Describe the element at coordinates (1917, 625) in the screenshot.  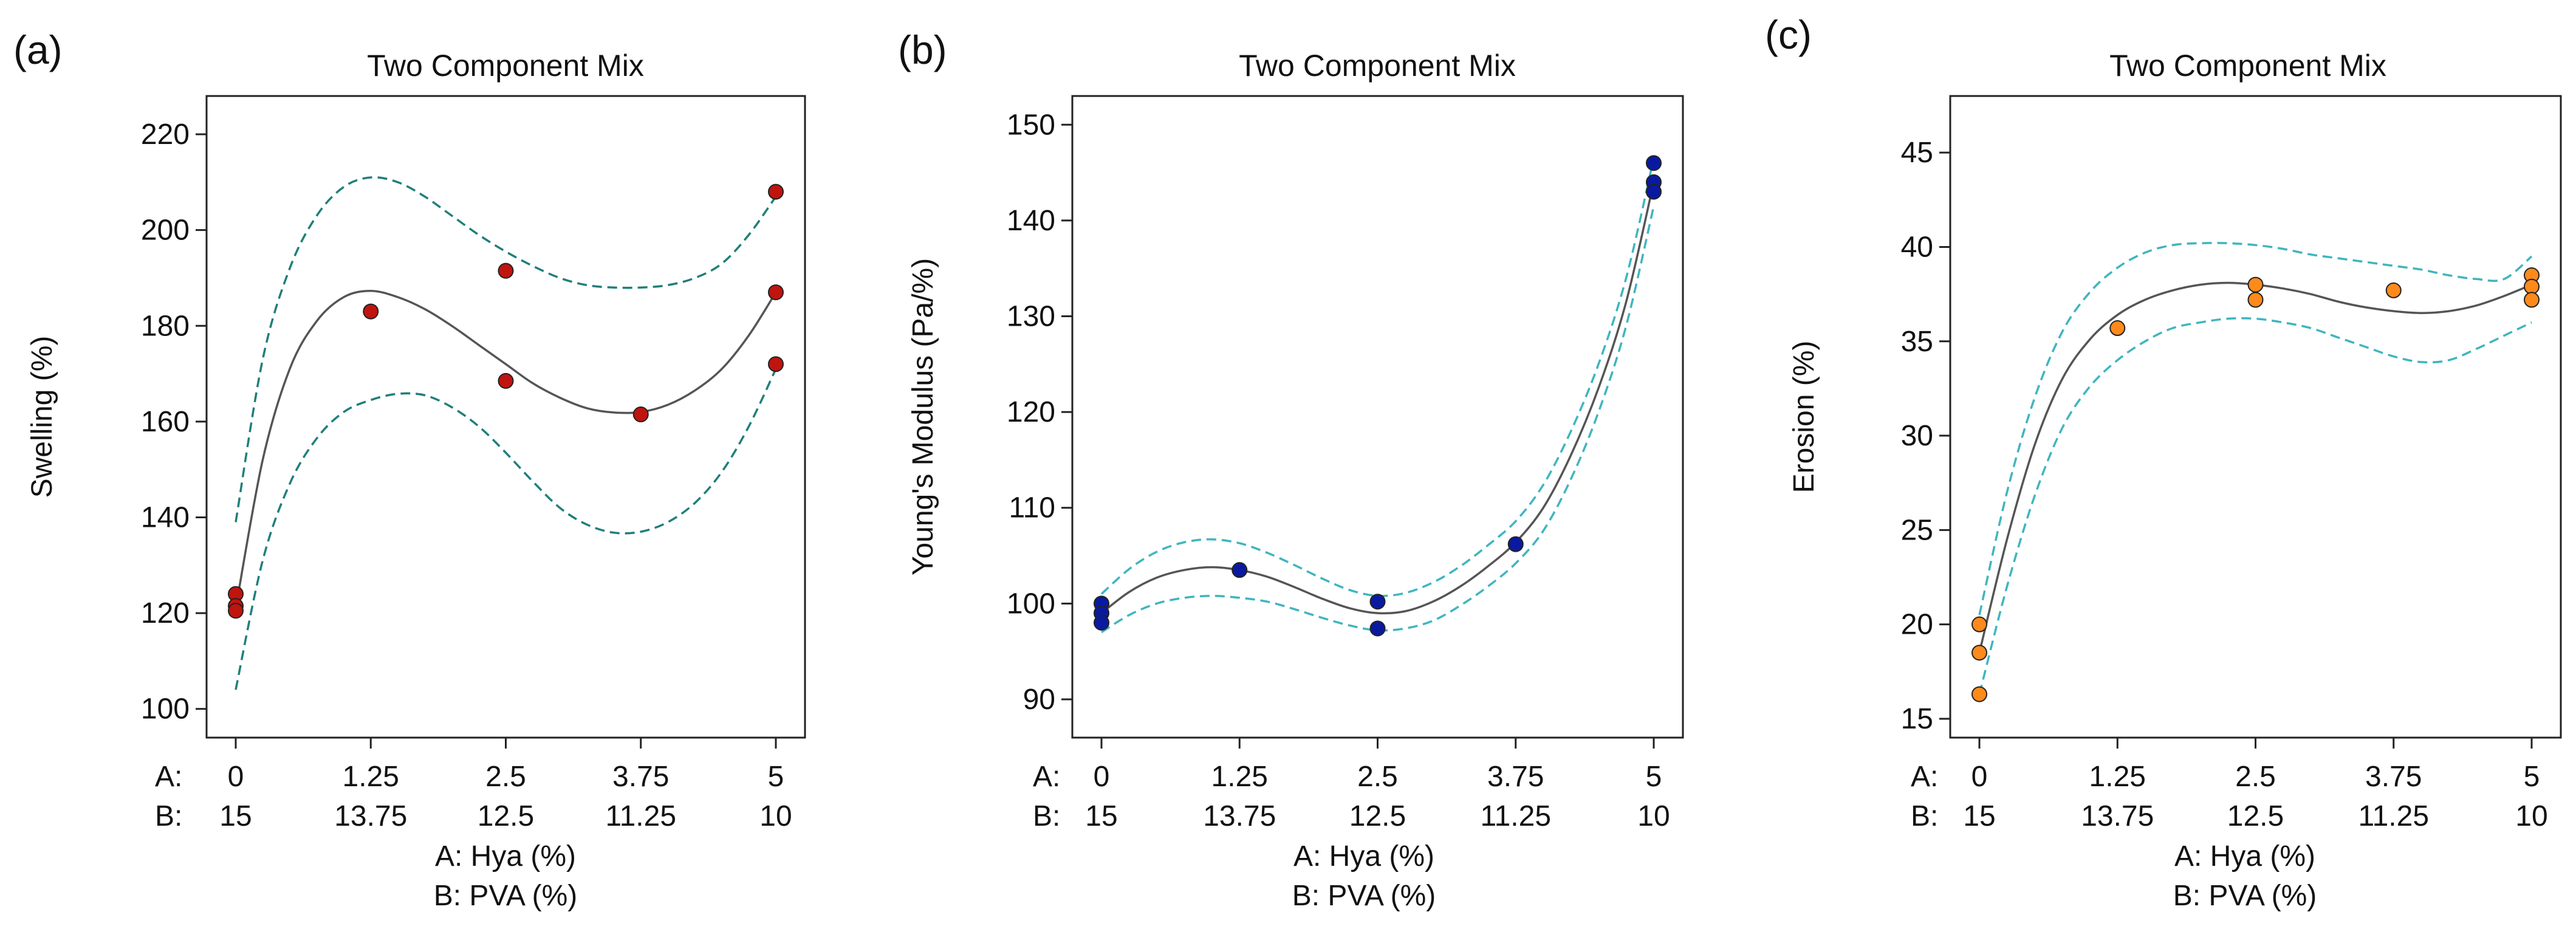
I see `y-tick-label: 20` at that location.